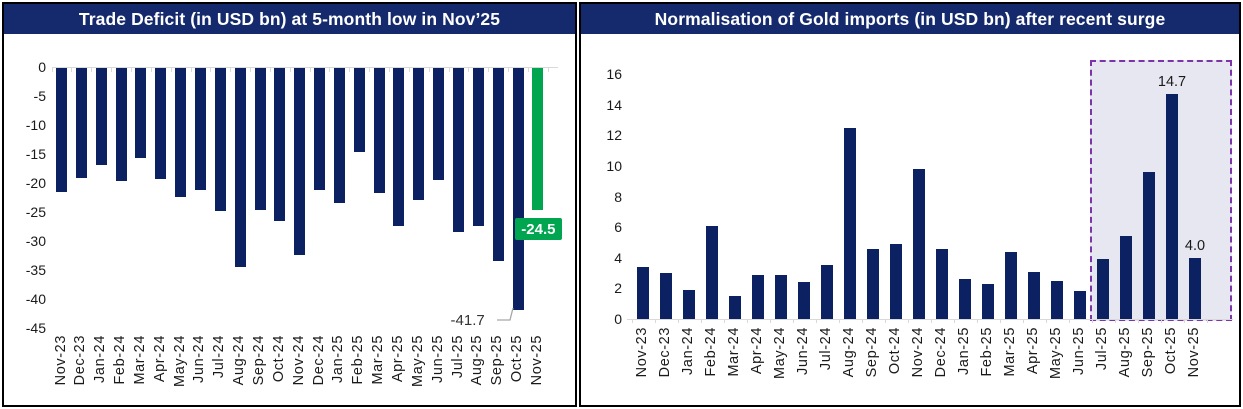 This screenshot has height=409, width=1243. Describe the element at coordinates (614, 104) in the screenshot. I see `y-axis-label: 14` at that location.